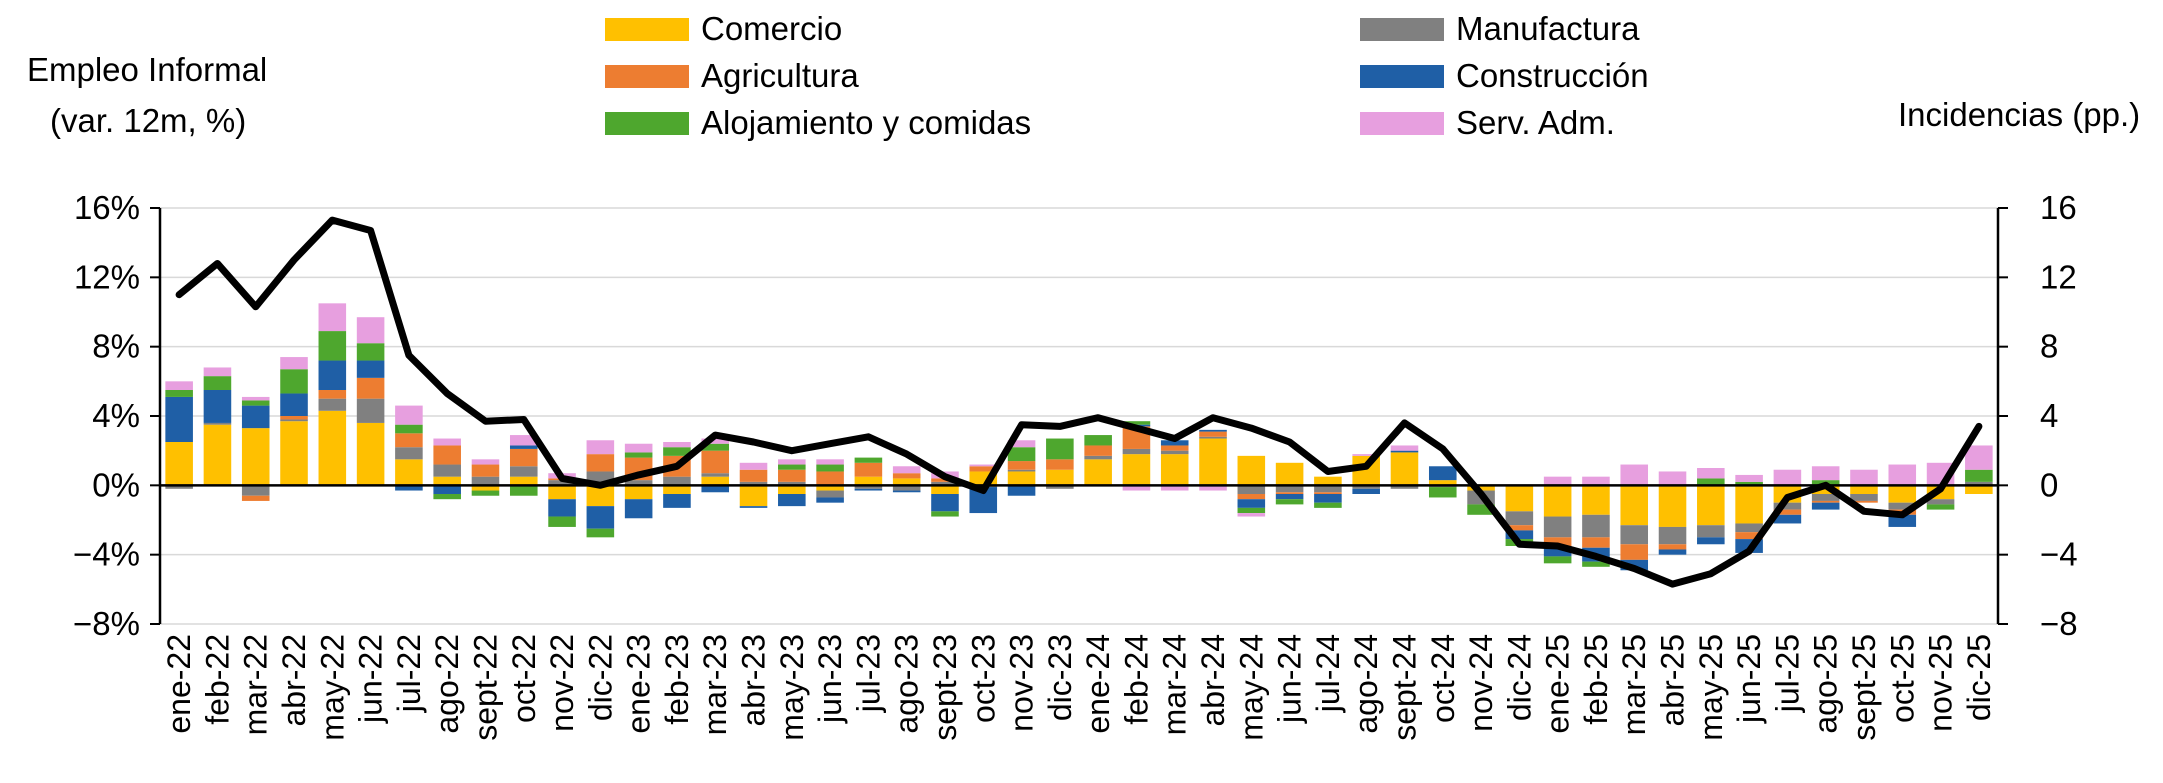 The image size is (2163, 783). I want to click on x-tick-label: abr-25, so click(1673, 680).